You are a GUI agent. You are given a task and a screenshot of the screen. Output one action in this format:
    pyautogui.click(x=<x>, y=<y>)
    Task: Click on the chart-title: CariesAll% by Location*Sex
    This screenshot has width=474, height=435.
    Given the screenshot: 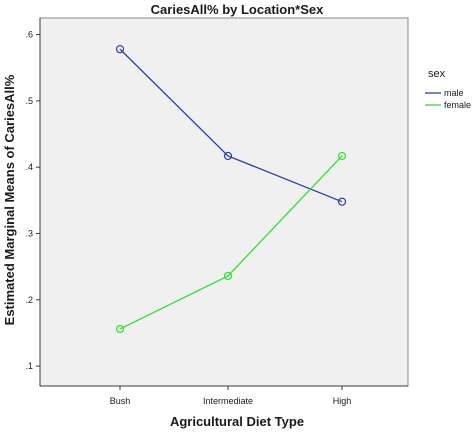 What is the action you would take?
    pyautogui.click(x=237, y=9)
    